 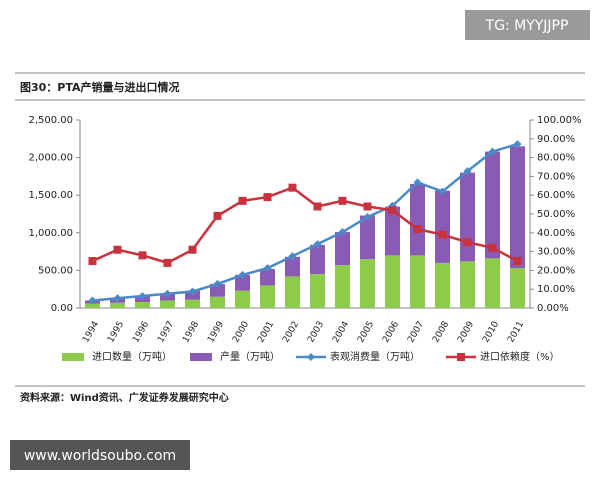 What do you see at coordinates (491, 332) in the screenshot?
I see `x-tick-label: 2010` at bounding box center [491, 332].